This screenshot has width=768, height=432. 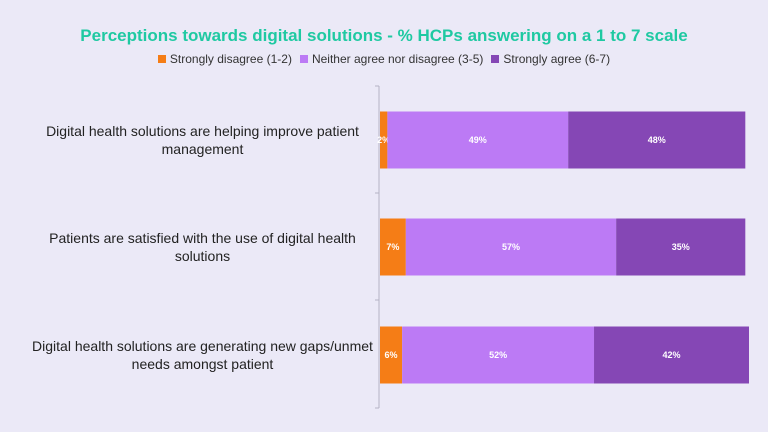 I want to click on data-label-strongly-agree-2: 35%, so click(x=681, y=247).